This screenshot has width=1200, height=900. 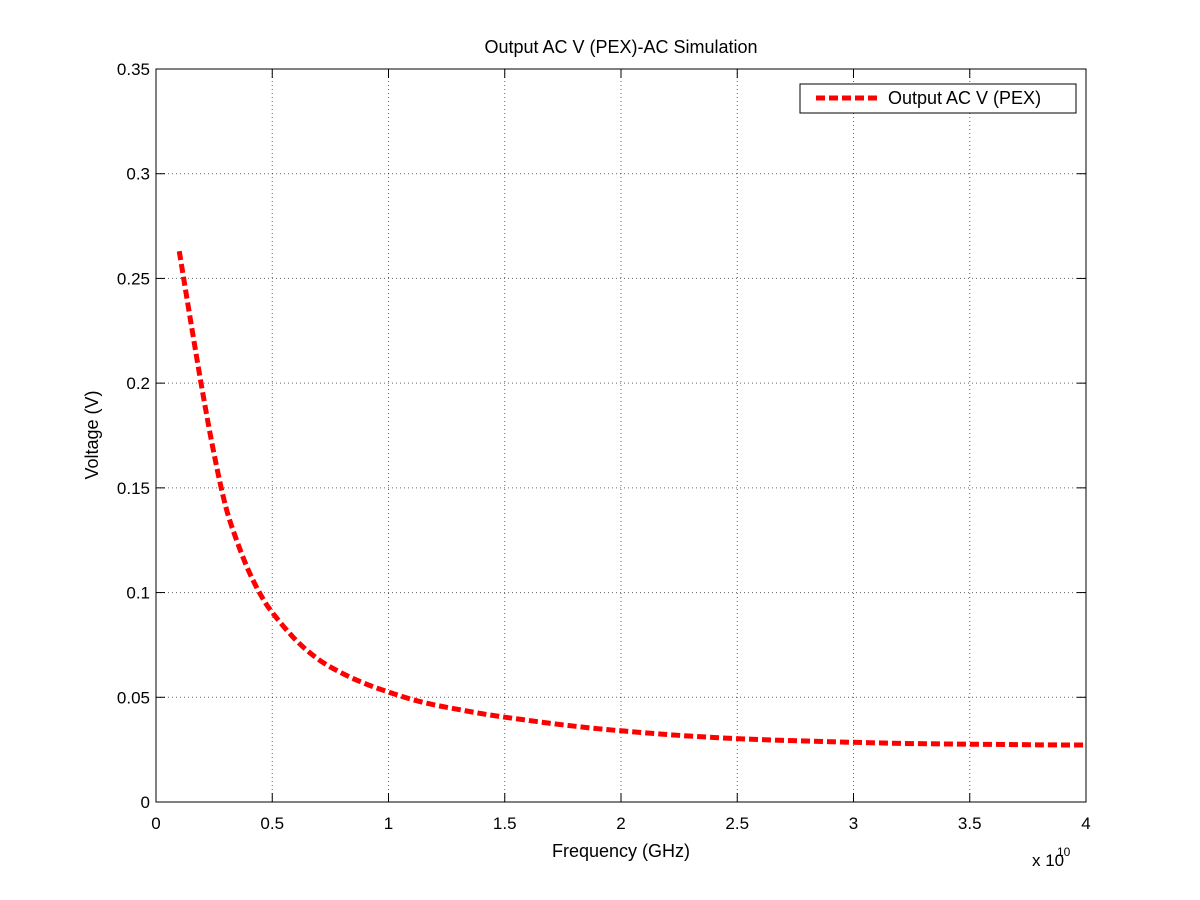 I want to click on x-axis-exponent-base: x 10, so click(x=1048, y=860).